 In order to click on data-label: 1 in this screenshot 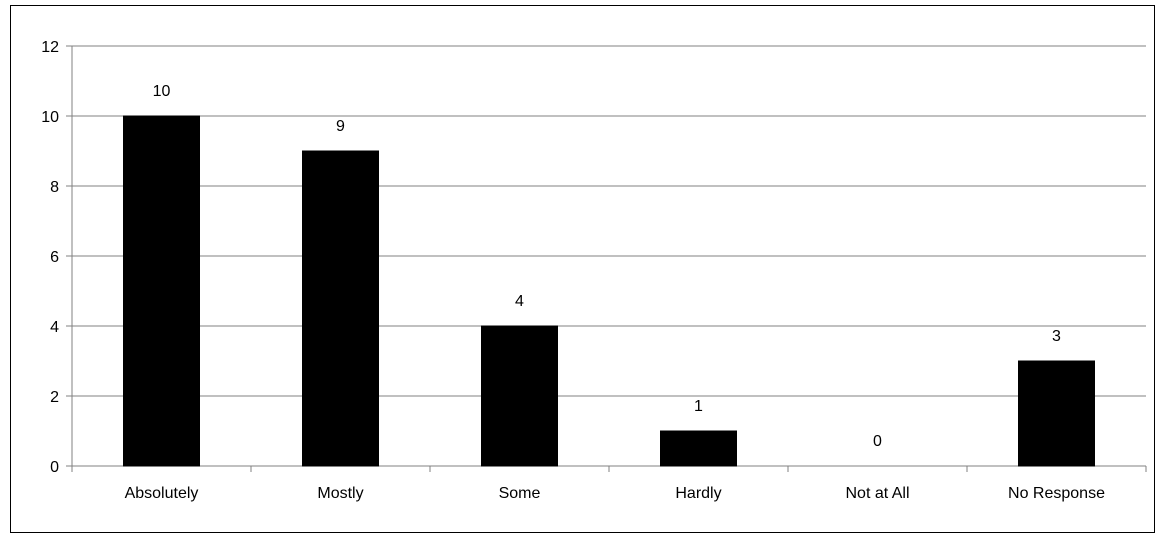, I will do `click(698, 406)`.